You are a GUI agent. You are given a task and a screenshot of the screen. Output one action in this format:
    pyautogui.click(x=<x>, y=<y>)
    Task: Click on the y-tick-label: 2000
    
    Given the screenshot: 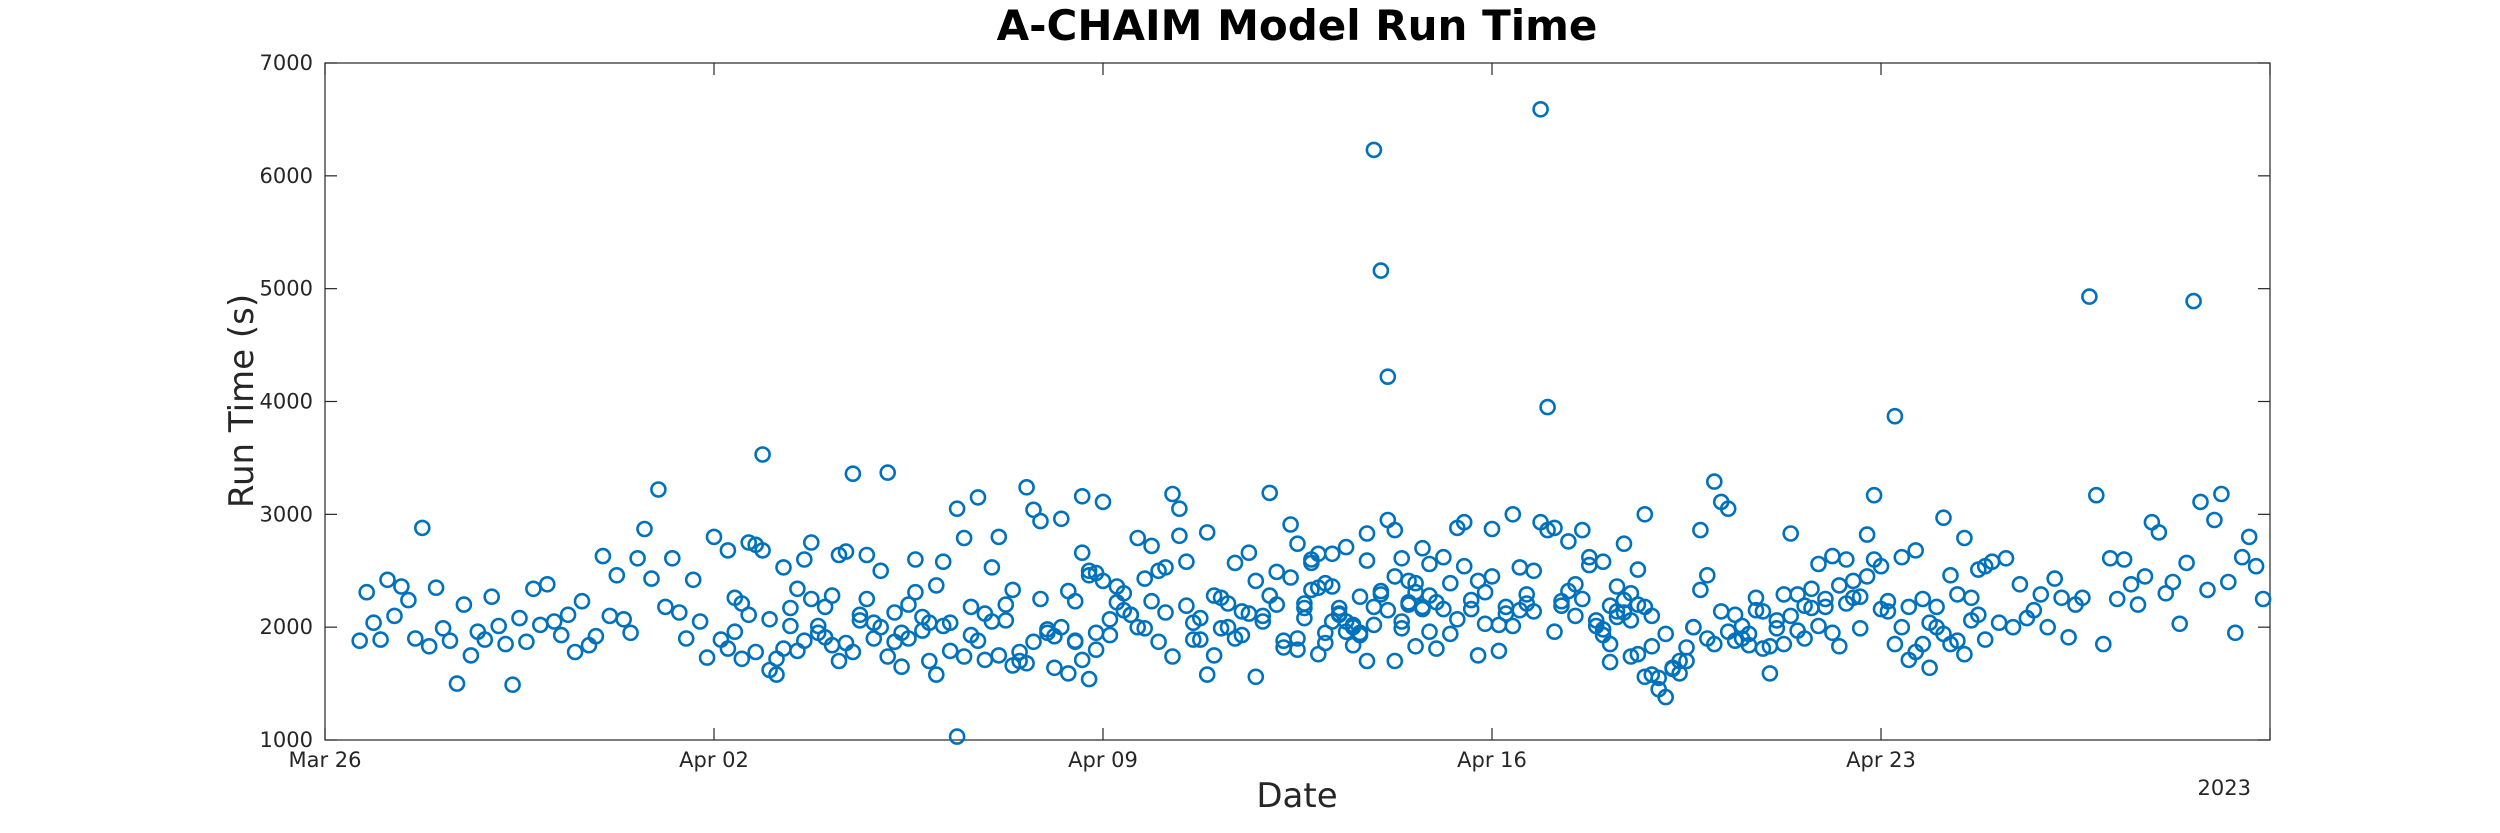 What is the action you would take?
    pyautogui.click(x=286, y=627)
    